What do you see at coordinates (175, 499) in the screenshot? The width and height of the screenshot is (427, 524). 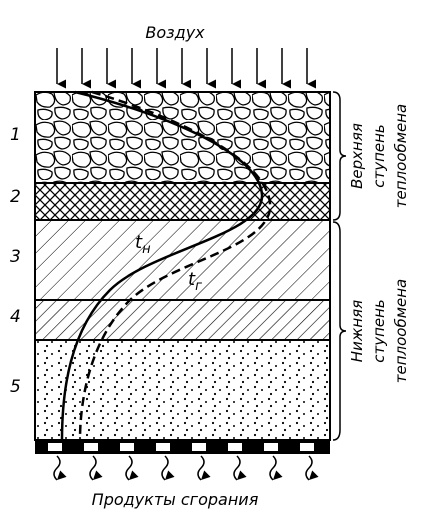 I see `bottom-label: Продукты сгорания` at bounding box center [175, 499].